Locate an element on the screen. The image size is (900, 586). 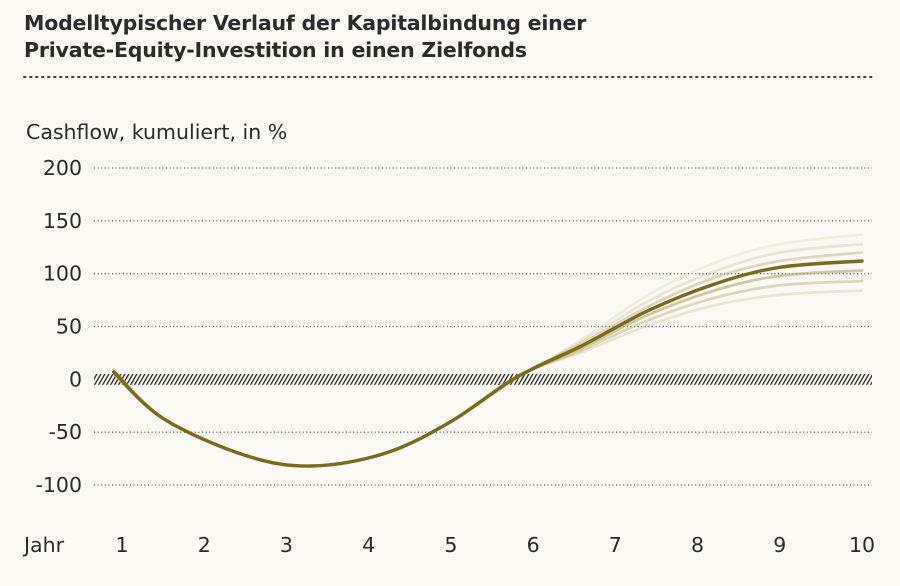
y-tick-label: -100 is located at coordinates (58, 485).